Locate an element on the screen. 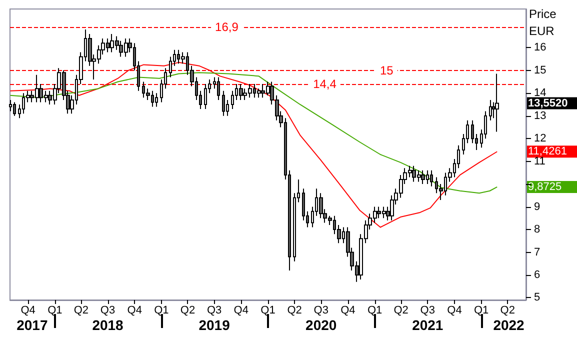 This screenshot has height=343, width=577. x2-tick-label: 2021 is located at coordinates (428, 325).